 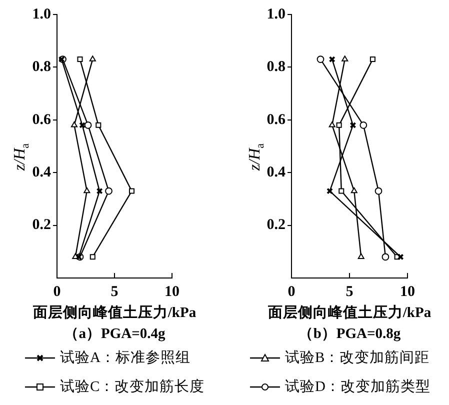 I want to click on legend-label: 试验D：改变加筋类型, so click(x=357, y=386).